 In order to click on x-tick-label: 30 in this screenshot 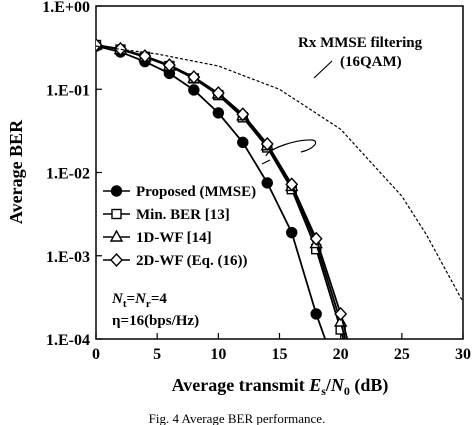, I will do `click(463, 354)`.